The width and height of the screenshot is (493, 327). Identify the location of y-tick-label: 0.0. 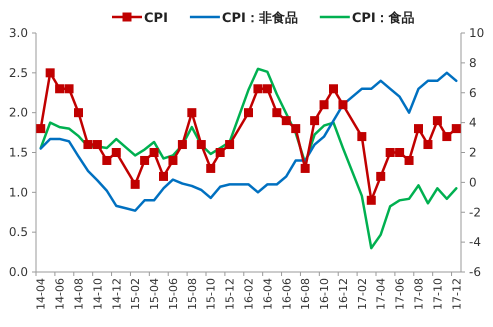
(18, 272).